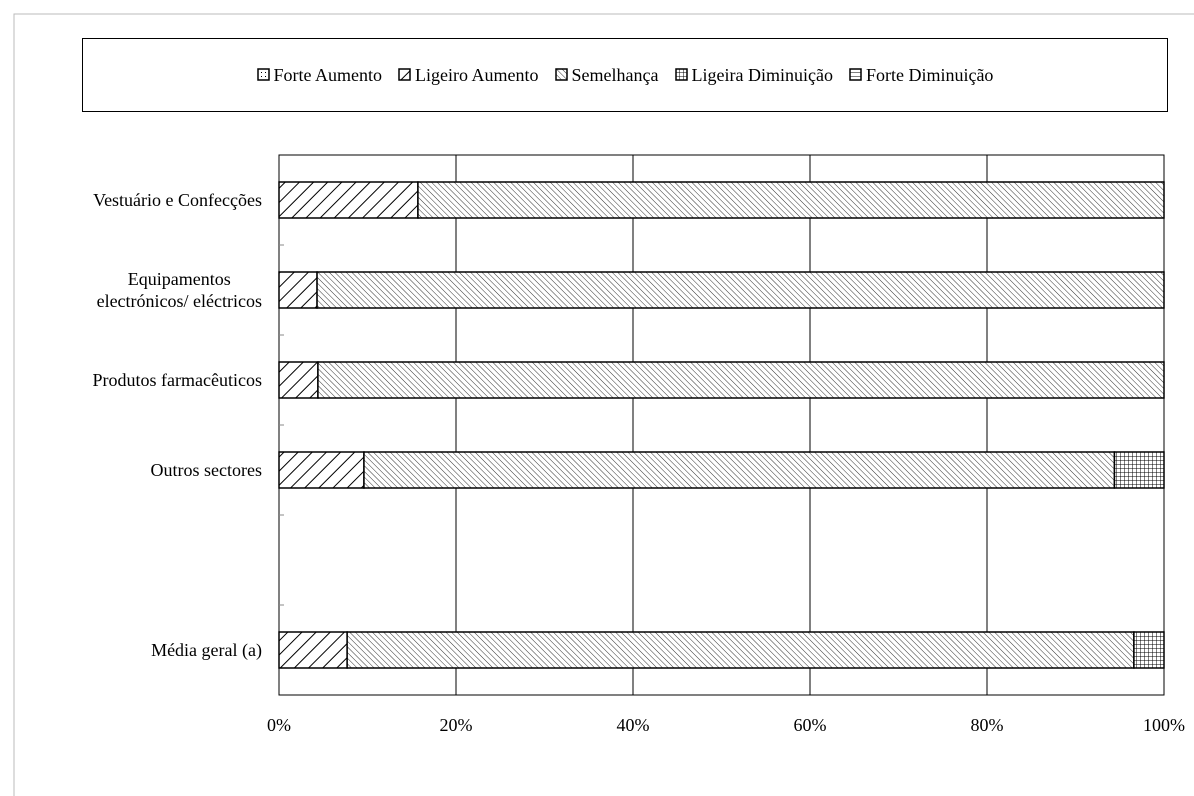 This screenshot has height=796, width=1194. What do you see at coordinates (177, 380) in the screenshot?
I see `y-tick-label: Produtos farmacêuticos` at bounding box center [177, 380].